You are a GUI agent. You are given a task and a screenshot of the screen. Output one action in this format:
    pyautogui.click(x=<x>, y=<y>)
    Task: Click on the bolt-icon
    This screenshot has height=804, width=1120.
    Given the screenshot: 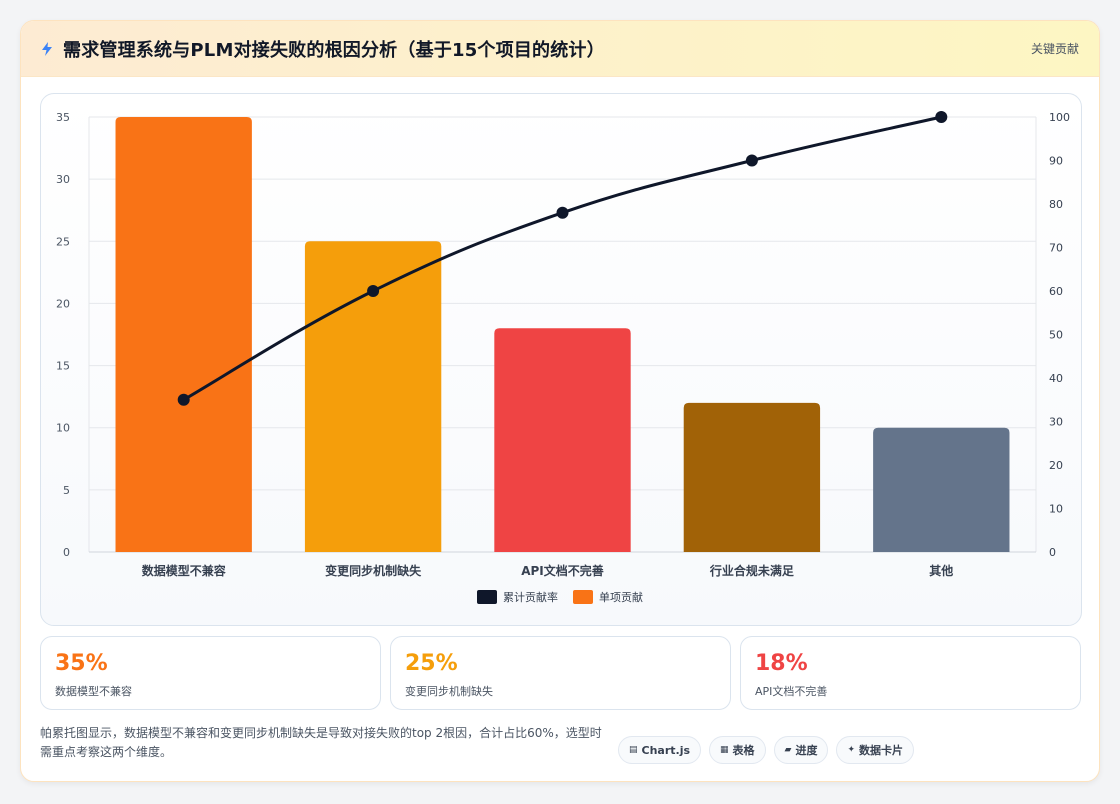 What is the action you would take?
    pyautogui.click(x=47, y=48)
    